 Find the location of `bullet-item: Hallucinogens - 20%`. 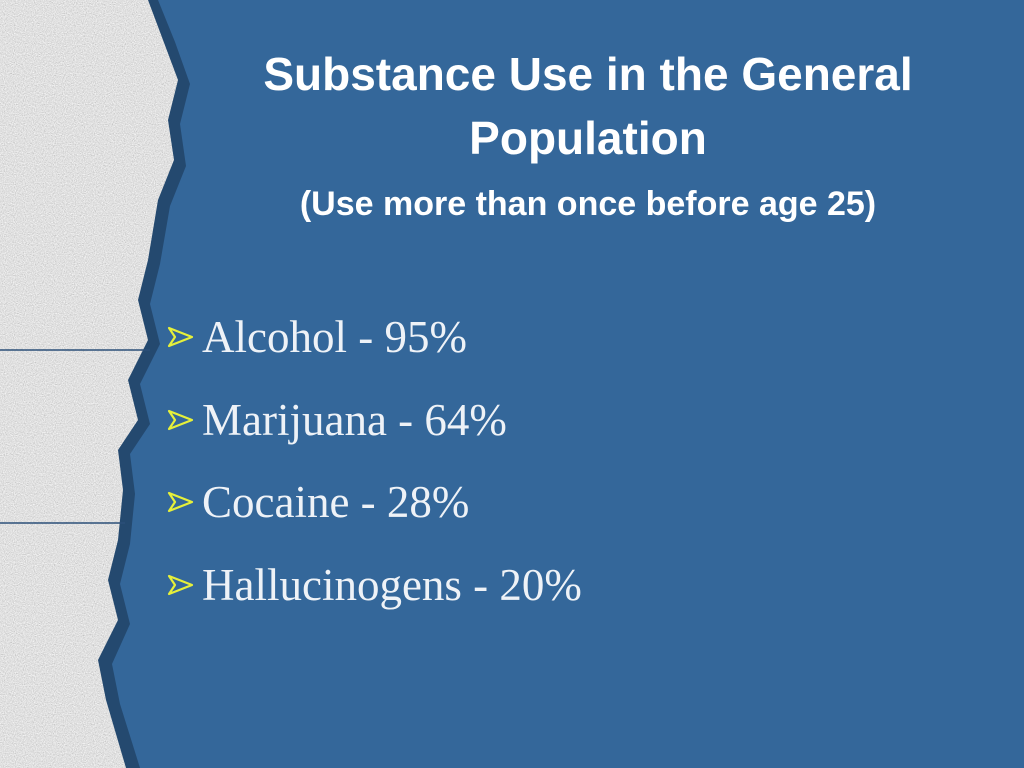

bullet-item: Hallucinogens - 20% is located at coordinates (374, 585).